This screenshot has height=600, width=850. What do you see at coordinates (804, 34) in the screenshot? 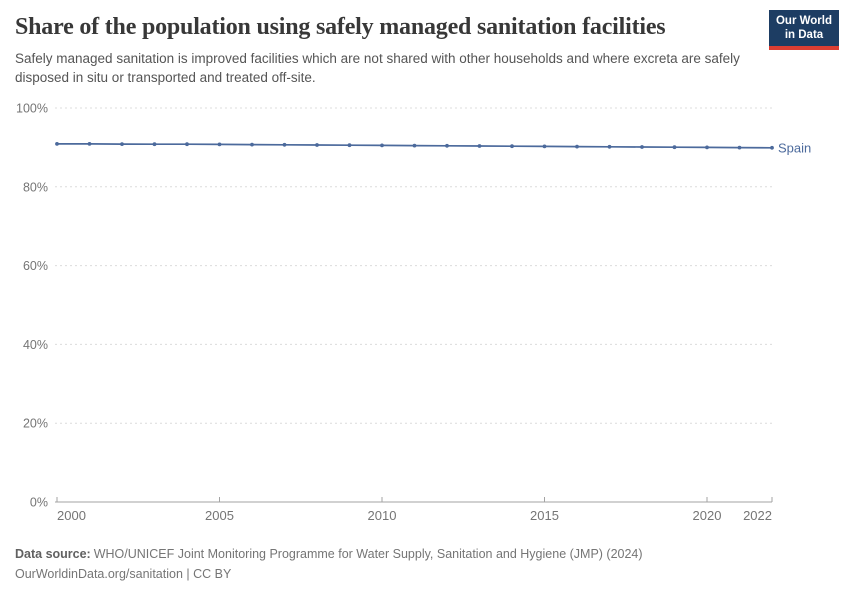
I see `owid-logo-line2: in Data` at bounding box center [804, 34].